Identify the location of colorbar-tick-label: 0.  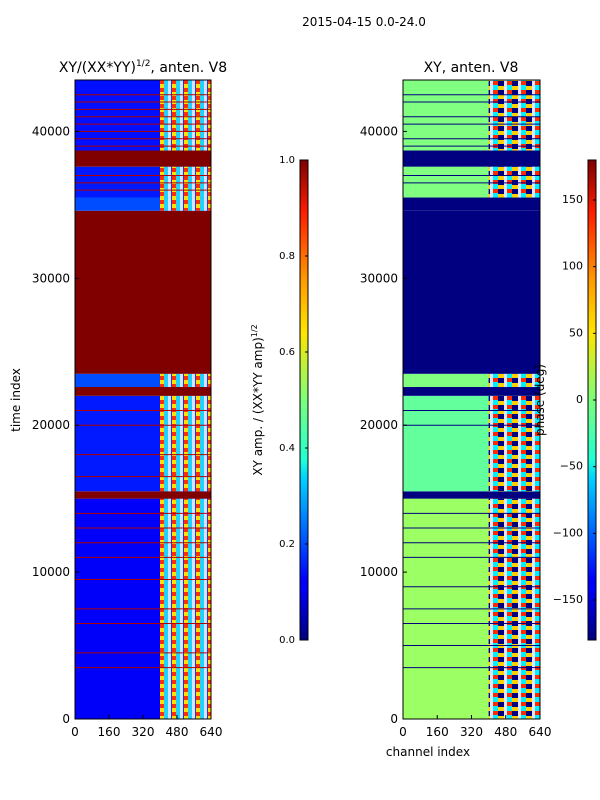
(579, 399).